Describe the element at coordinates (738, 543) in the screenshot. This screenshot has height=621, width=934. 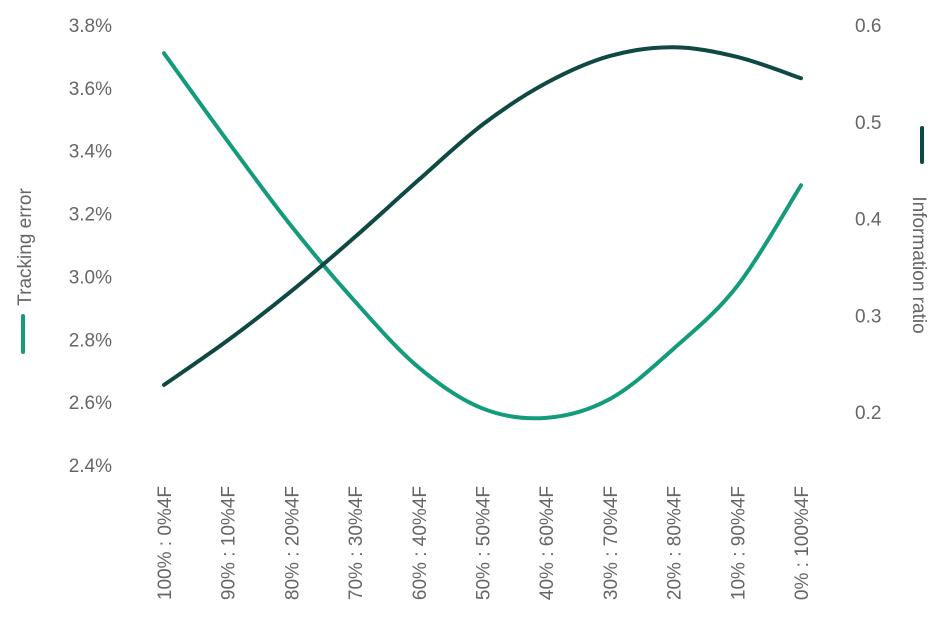
I see `x-tick-label: 10% : 90%4F` at that location.